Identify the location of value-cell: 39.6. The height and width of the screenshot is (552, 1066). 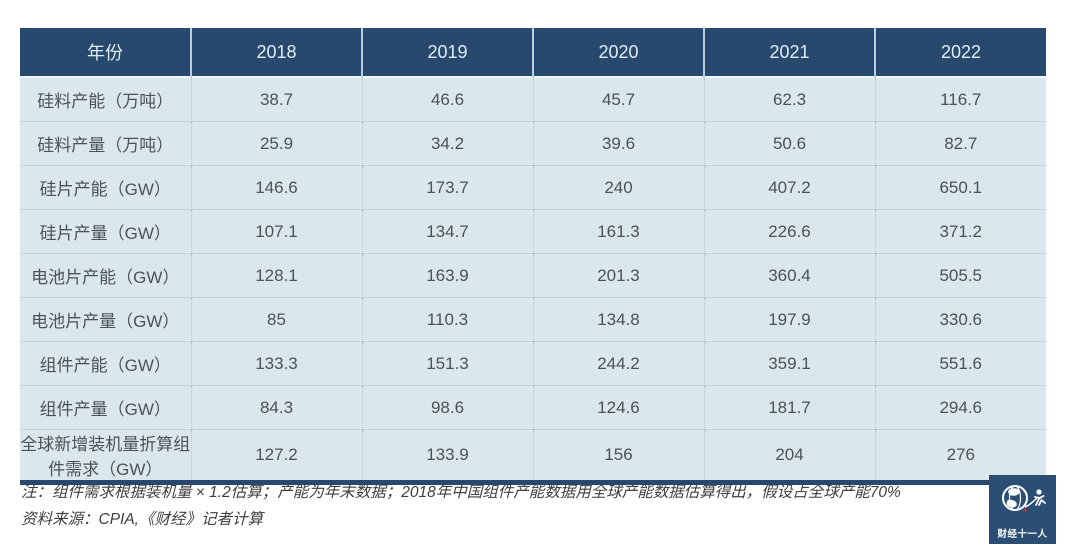
(618, 143).